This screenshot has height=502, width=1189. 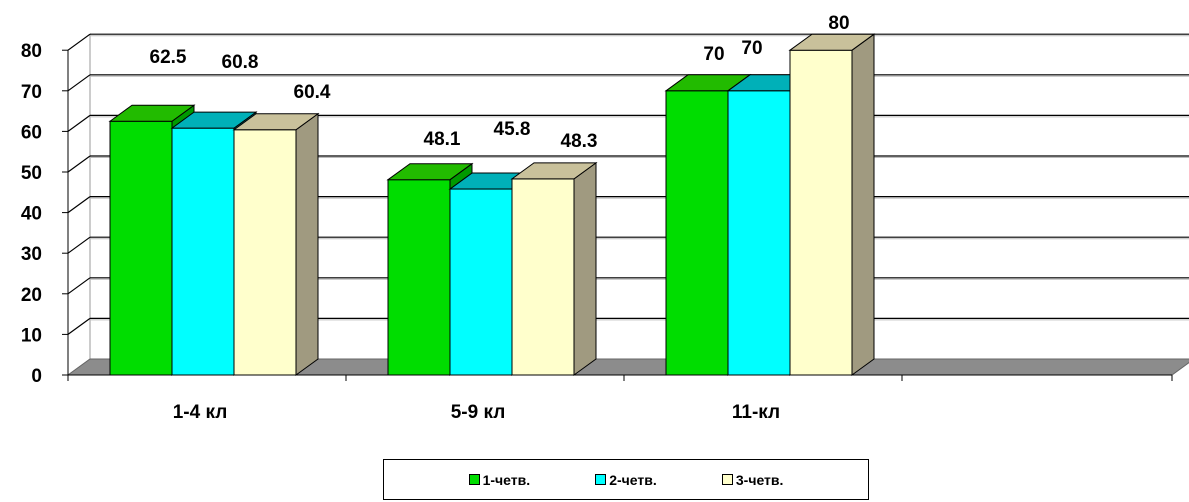 I want to click on y-tick-label: 30, so click(x=31, y=254).